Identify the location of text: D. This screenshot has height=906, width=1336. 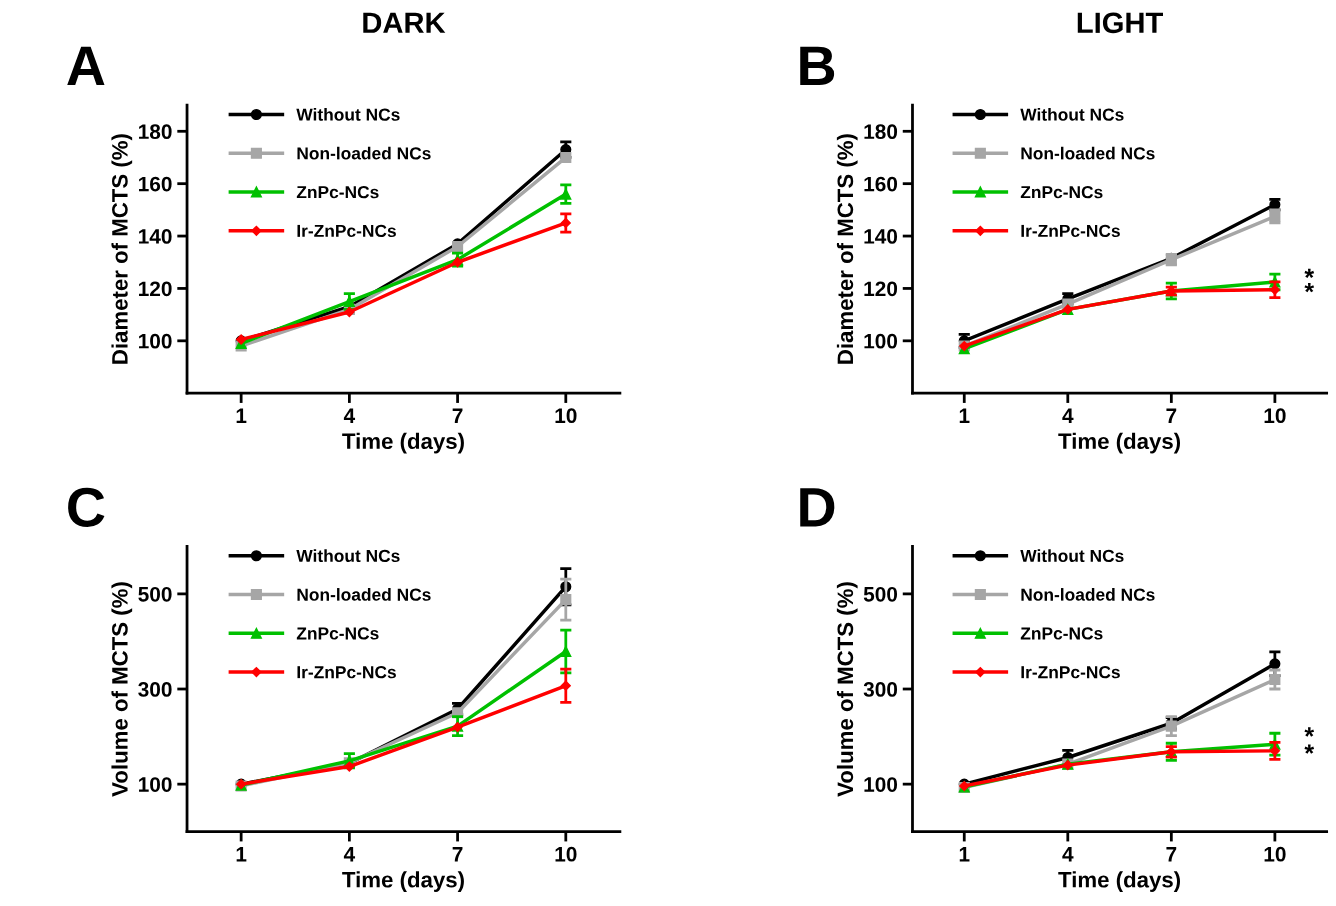
(817, 507).